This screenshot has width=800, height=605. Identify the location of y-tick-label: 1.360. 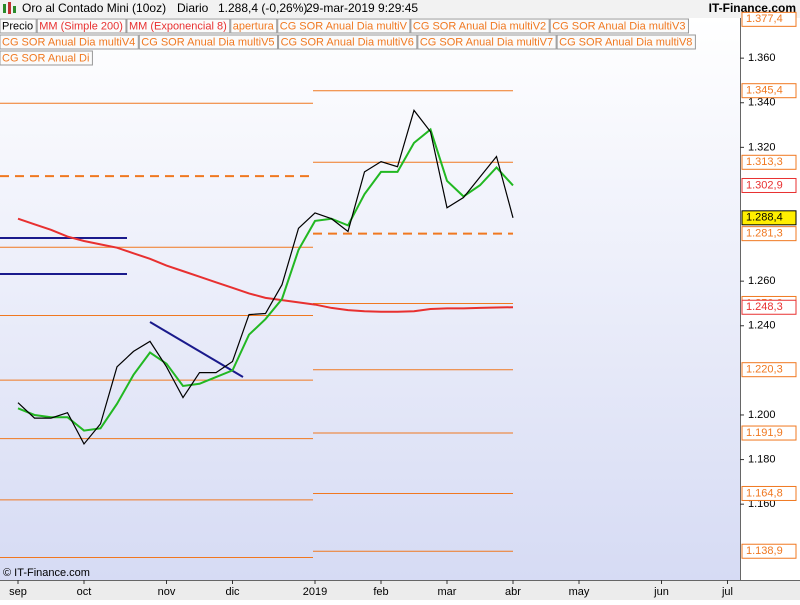
(762, 58).